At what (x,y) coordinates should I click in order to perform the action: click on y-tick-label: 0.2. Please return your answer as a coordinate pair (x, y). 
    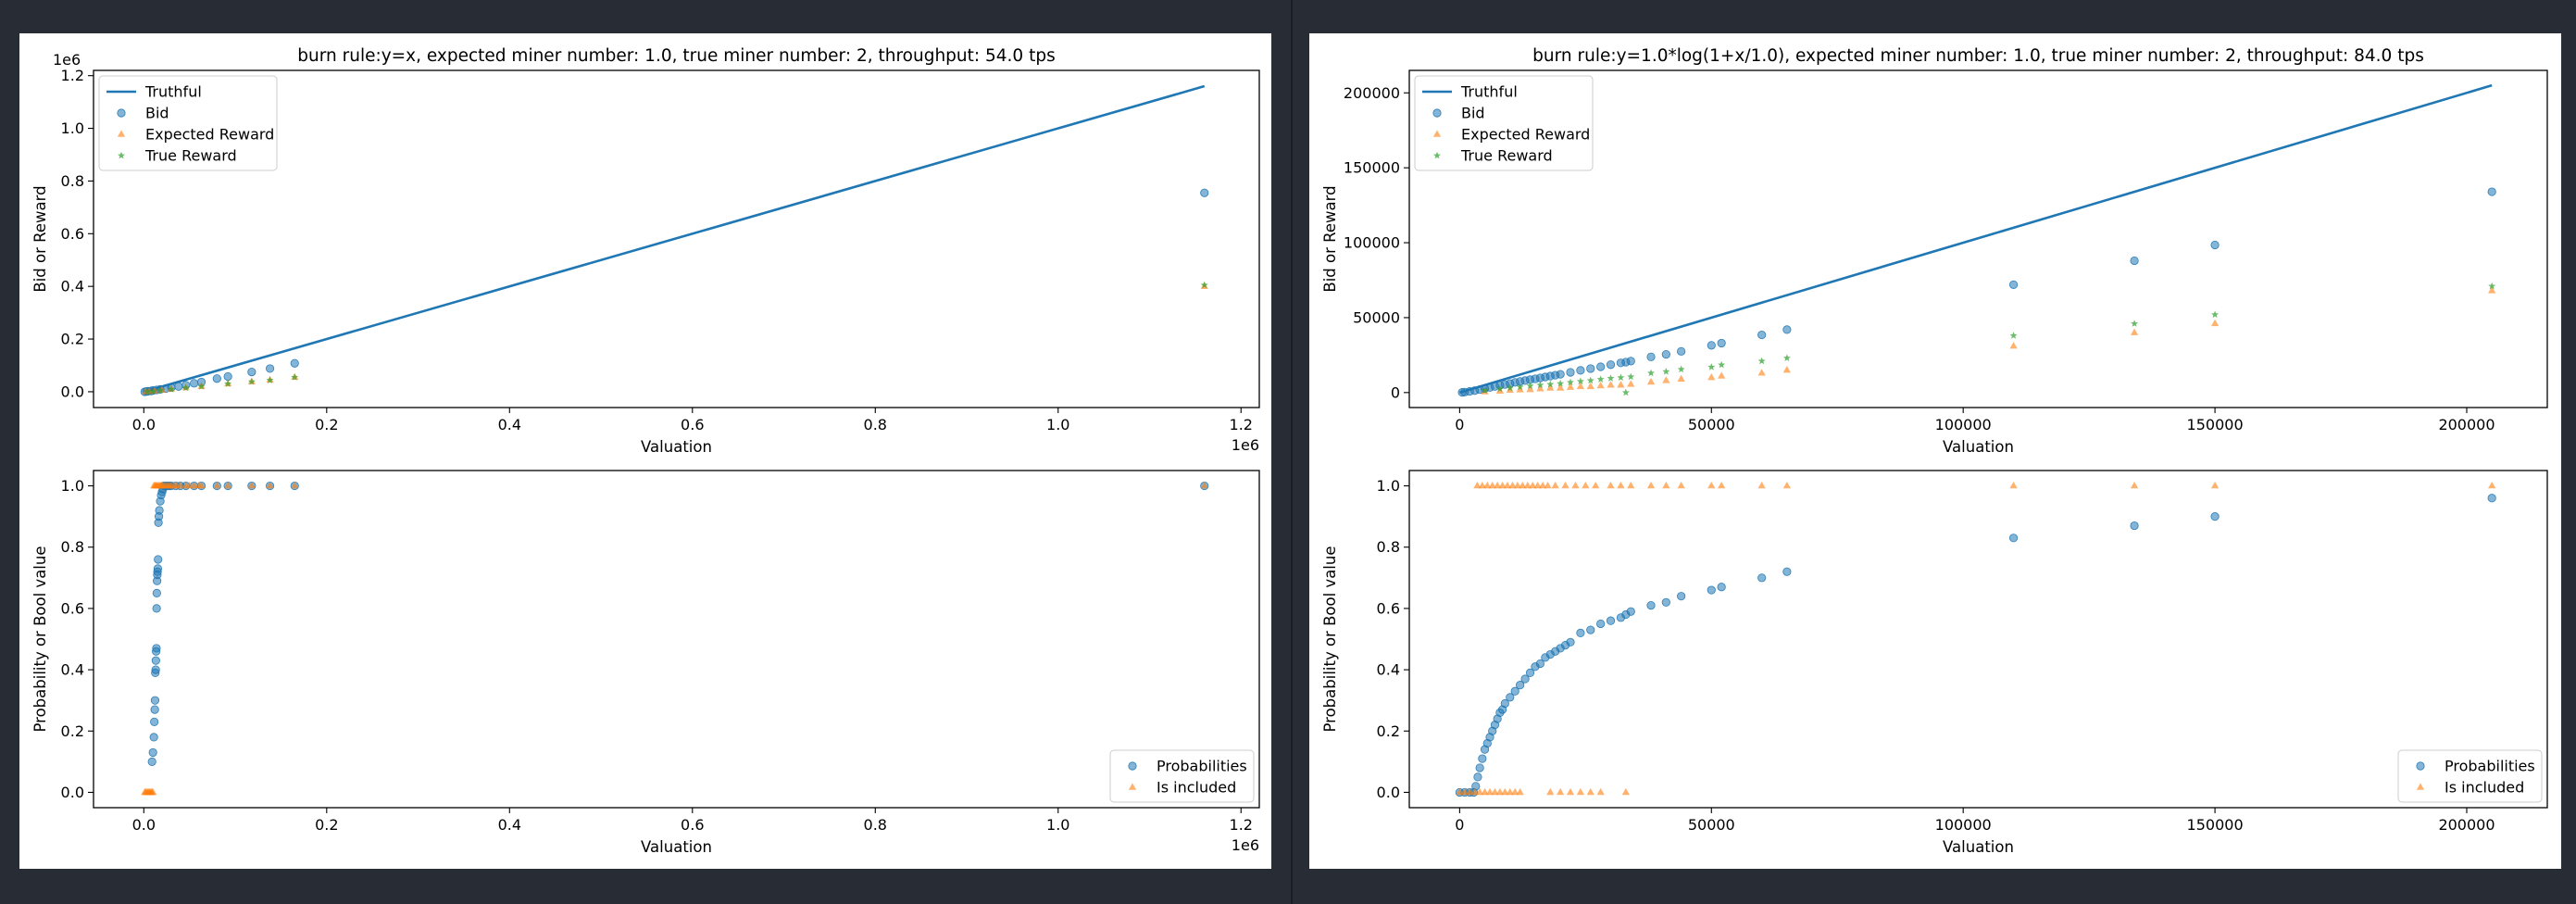
    Looking at the image, I should click on (1388, 731).